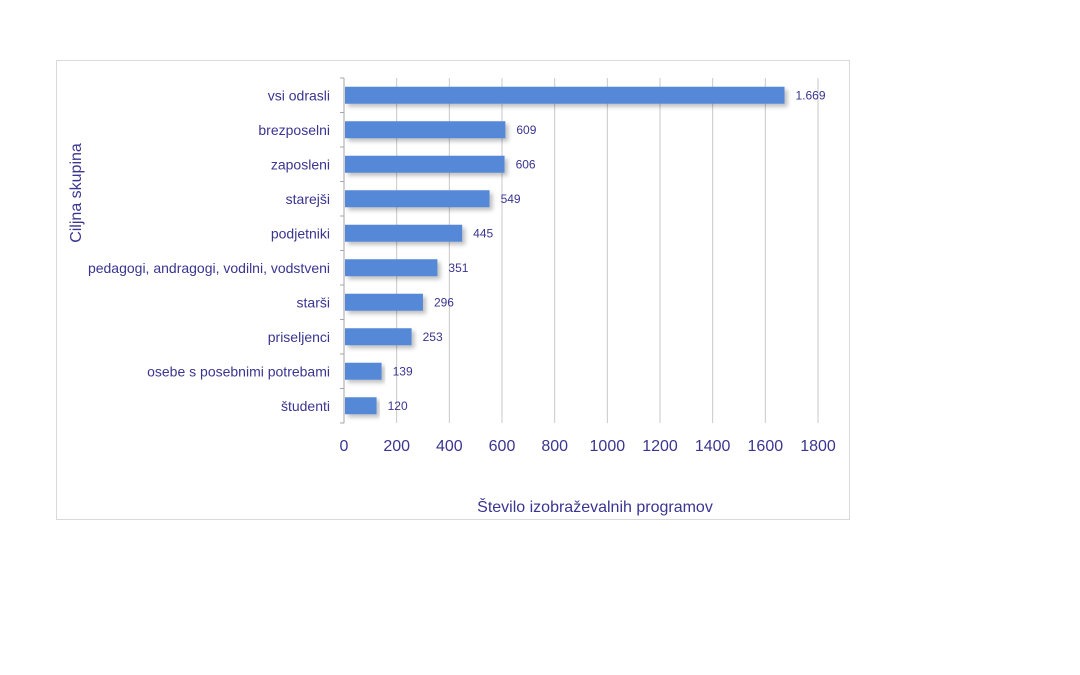  What do you see at coordinates (209, 268) in the screenshot?
I see `category-label: pedagogi, andragogi, vodilni, vodstveni` at bounding box center [209, 268].